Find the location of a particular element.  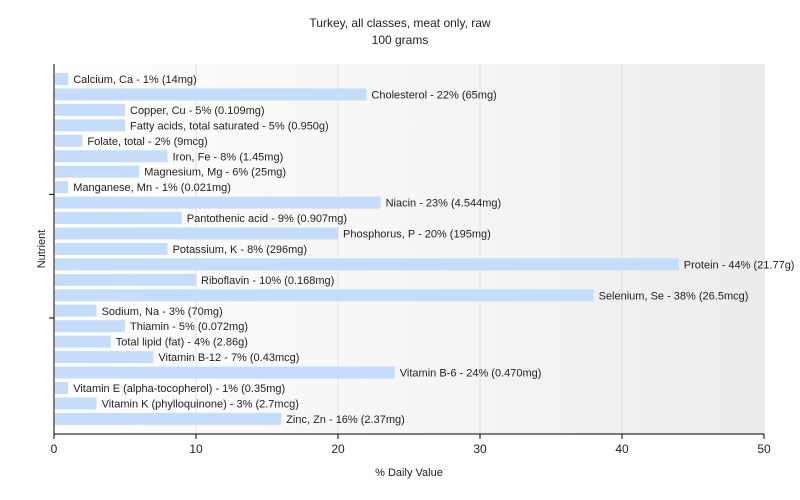

bar-label: Iron, Fe - 8% (1.45mg) is located at coordinates (228, 157).